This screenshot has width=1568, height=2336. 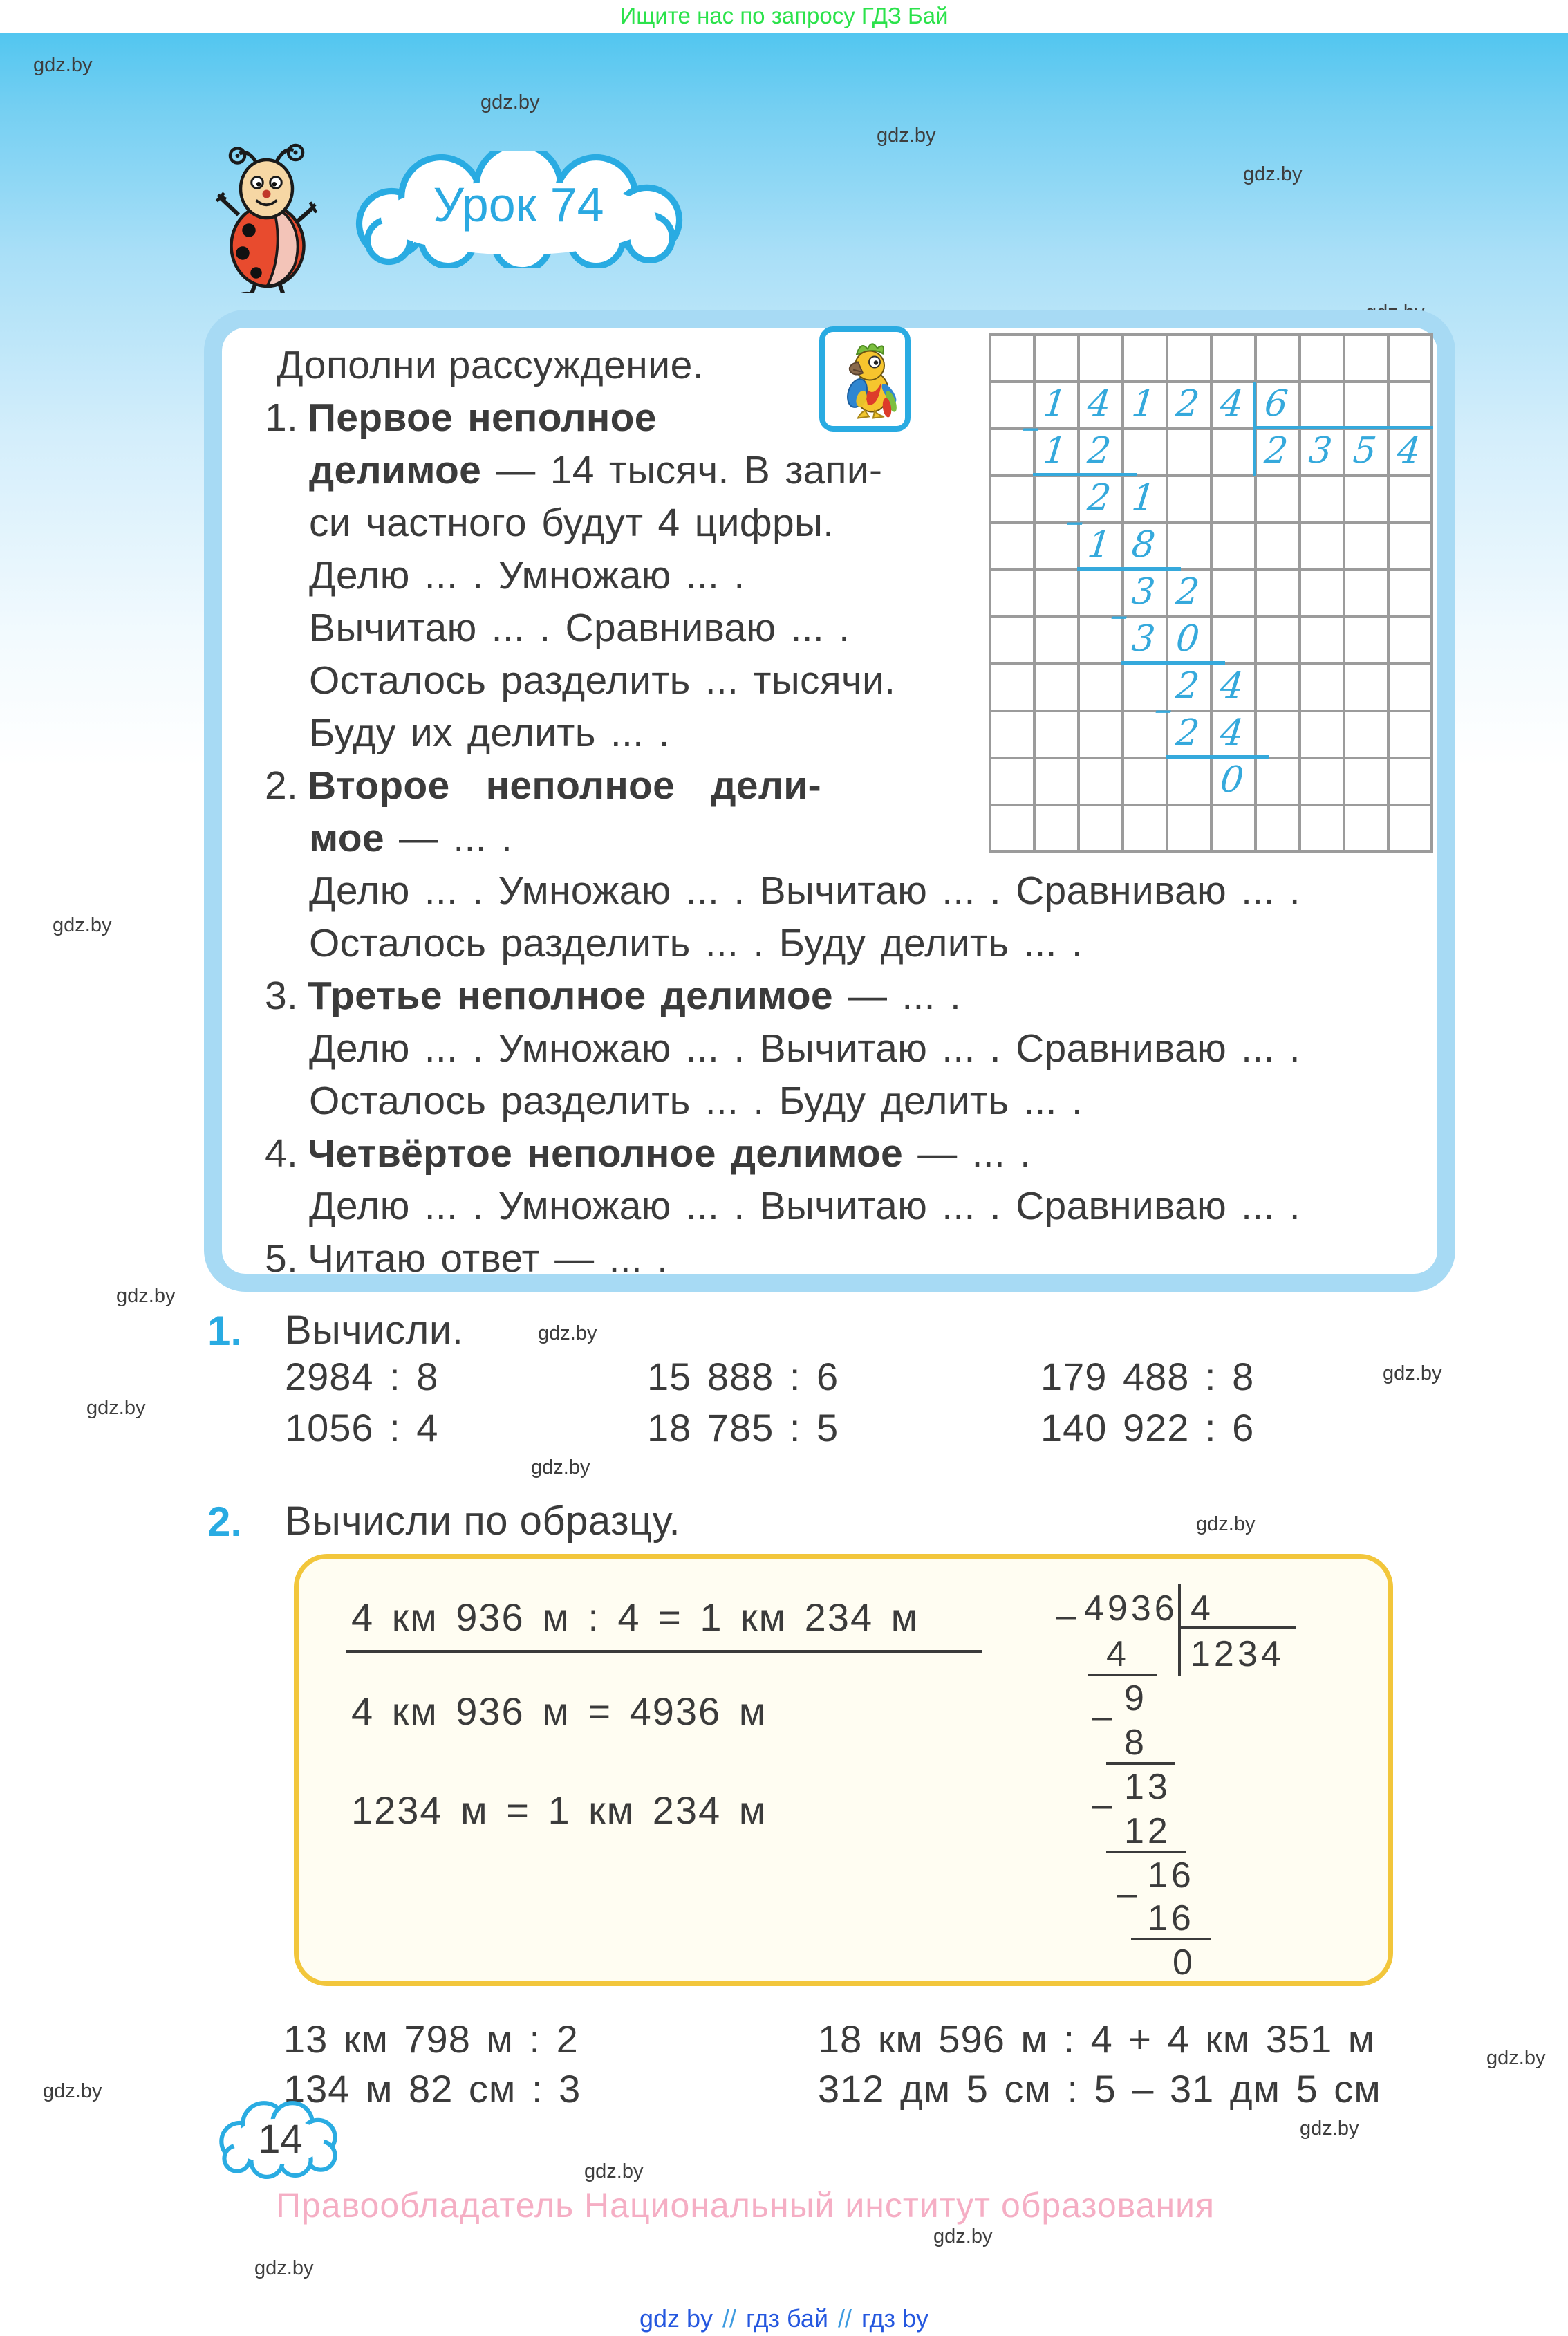 What do you see at coordinates (362, 1376) in the screenshot?
I see `task1-problem: 2984 : 8` at bounding box center [362, 1376].